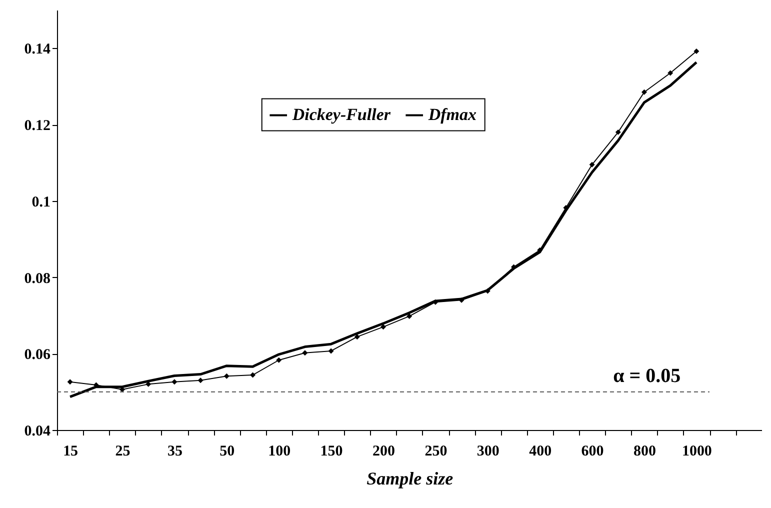 This screenshot has height=508, width=771. Describe the element at coordinates (174, 451) in the screenshot. I see `x-tick-label: 35` at that location.